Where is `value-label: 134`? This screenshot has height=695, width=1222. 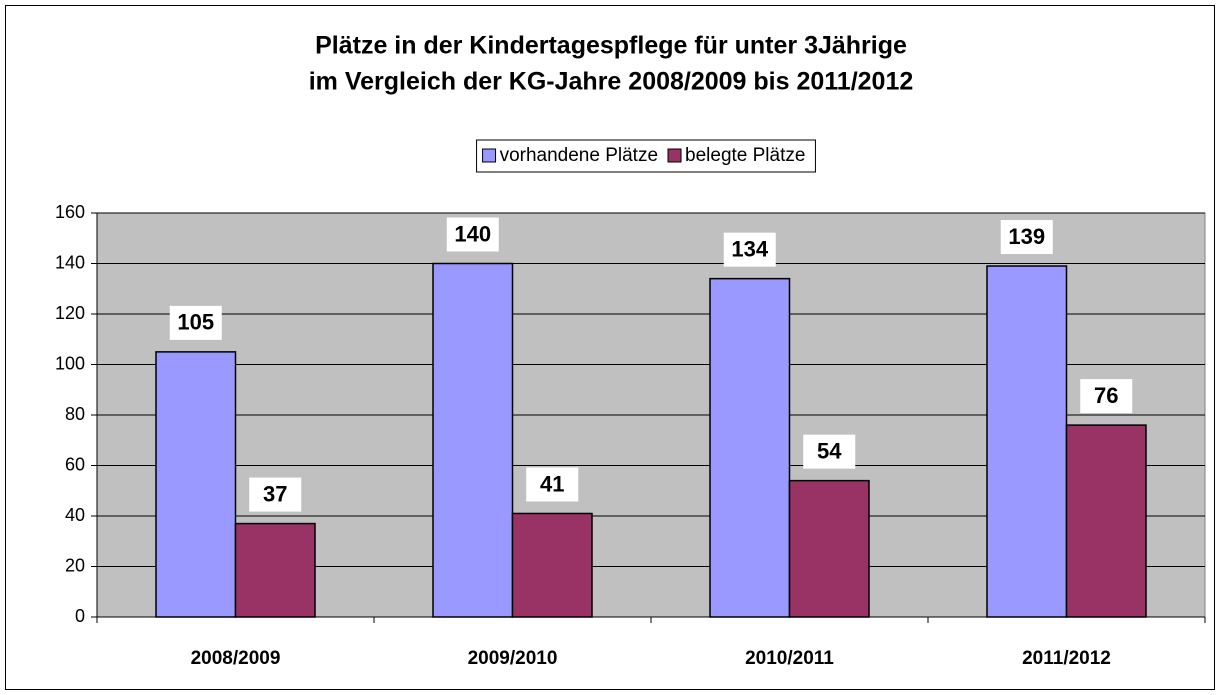 value-label: 134 is located at coordinates (749, 248).